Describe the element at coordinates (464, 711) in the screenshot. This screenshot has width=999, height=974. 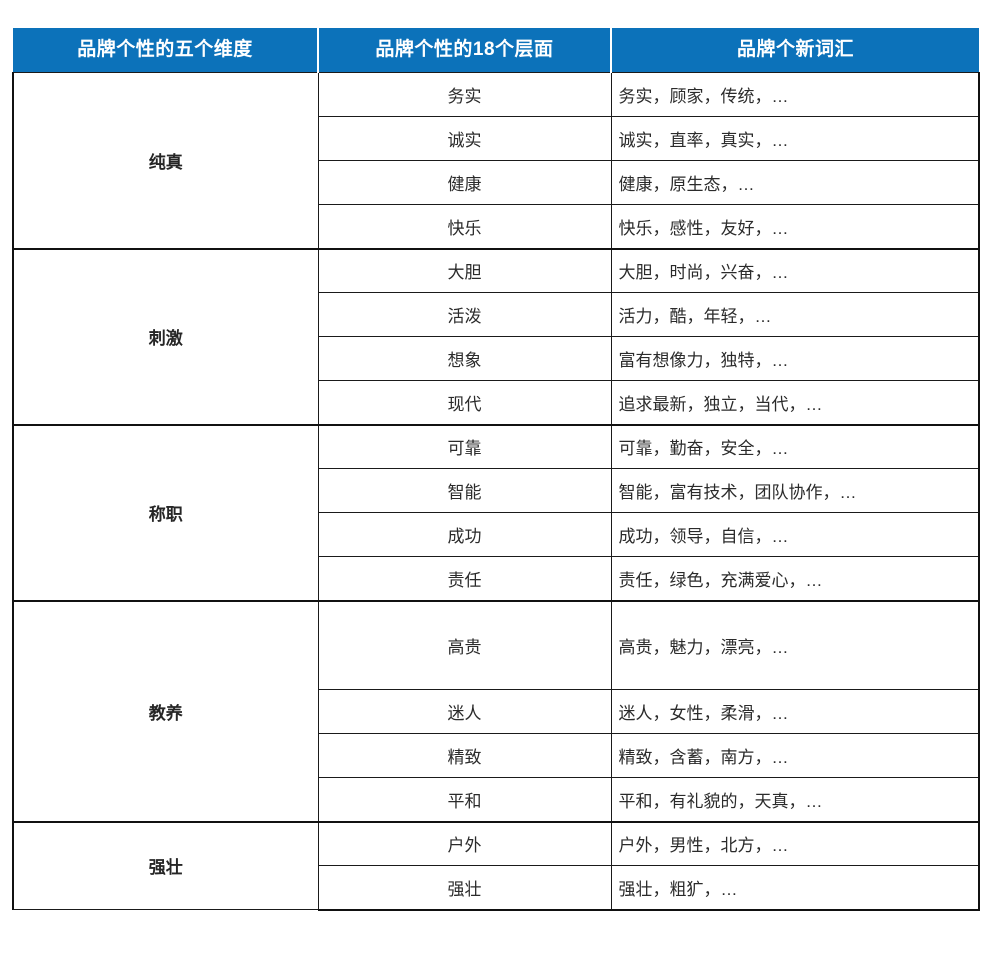
I see `cell-facet: 迷人` at that location.